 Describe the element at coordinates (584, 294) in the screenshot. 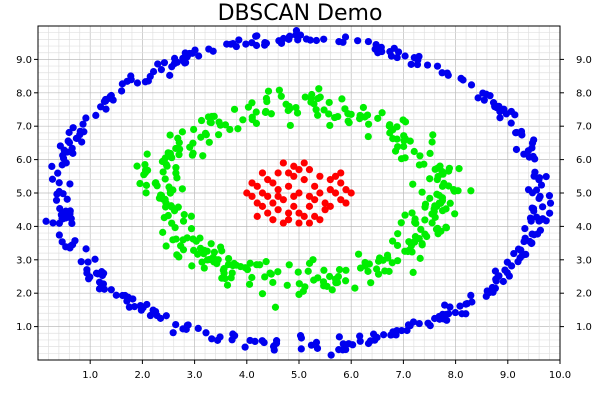

I see `y-tick-label-right: 2.0` at that location.